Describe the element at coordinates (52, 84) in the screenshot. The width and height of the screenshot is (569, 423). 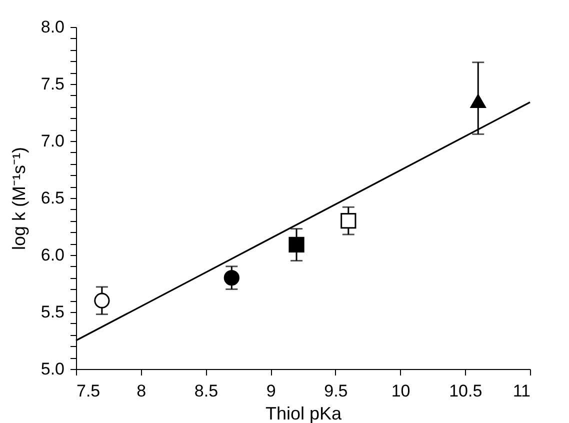
I see `y-tick-label: 7.5` at that location.